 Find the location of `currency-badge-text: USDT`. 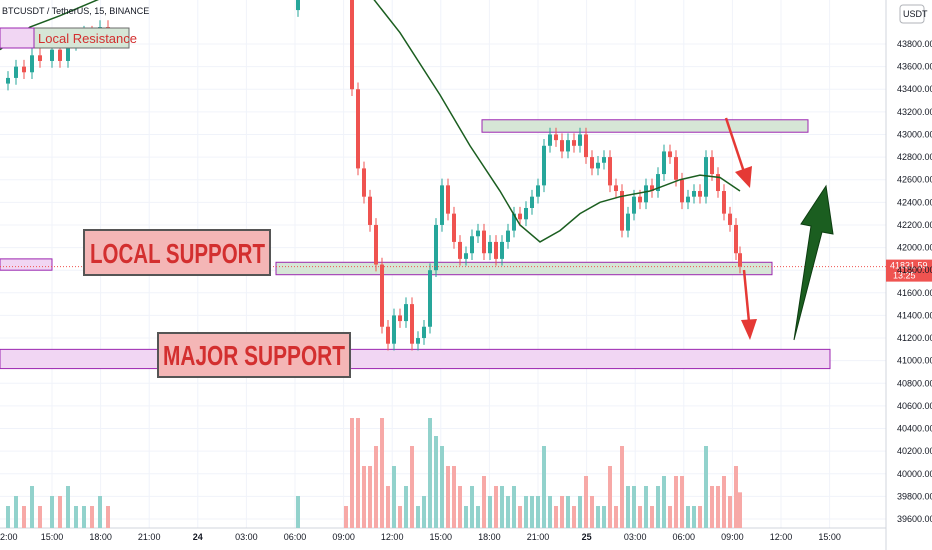

currency-badge-text: USDT is located at coordinates (915, 14).